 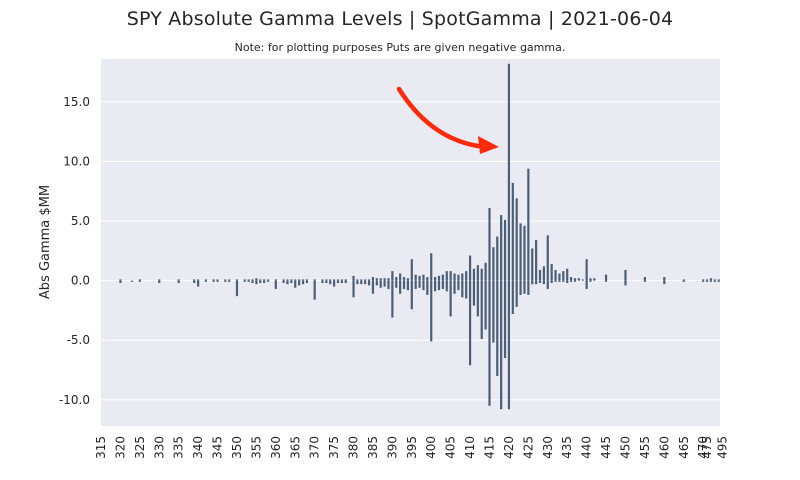 What do you see at coordinates (723, 447) in the screenshot?
I see `x-tick-label: 495` at bounding box center [723, 447].